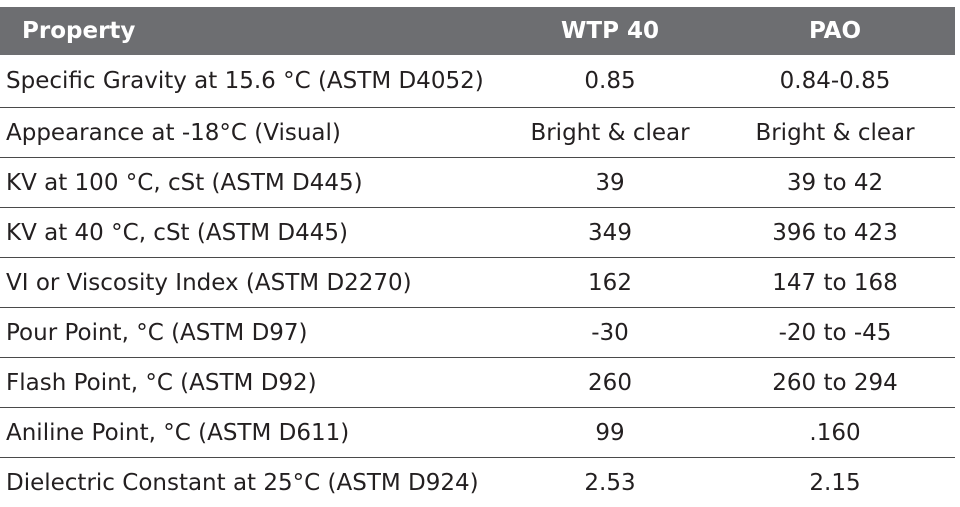 Image resolution: width=960 pixels, height=507 pixels. Describe the element at coordinates (610, 182) in the screenshot. I see `cell-wtp-40: 39` at that location.